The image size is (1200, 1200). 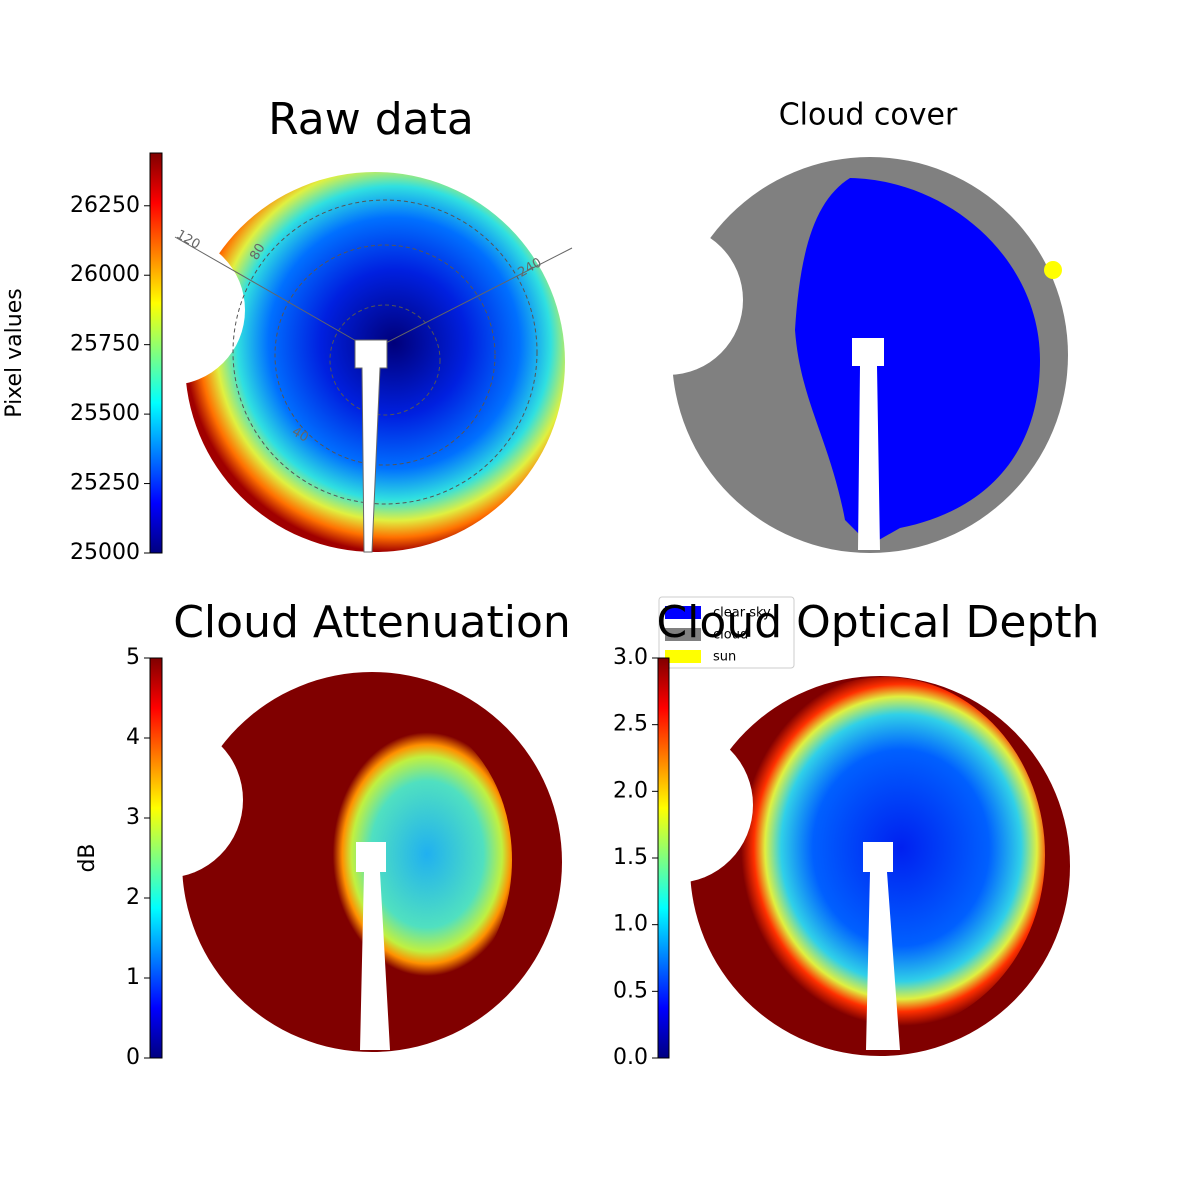 What do you see at coordinates (877, 622) in the screenshot?
I see `chart-title: Cloud Optical Depth` at bounding box center [877, 622].